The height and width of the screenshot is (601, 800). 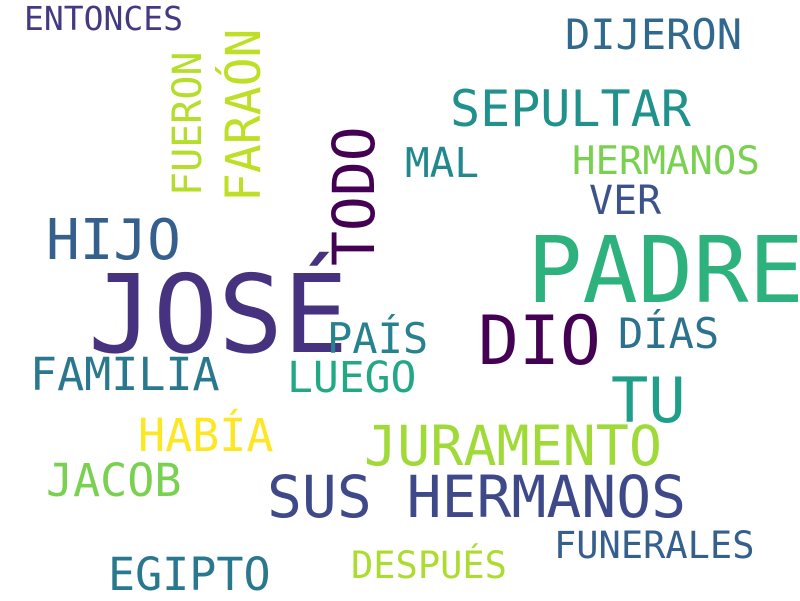 What do you see at coordinates (218, 315) in the screenshot?
I see `word-jose: JOSÉ` at bounding box center [218, 315].